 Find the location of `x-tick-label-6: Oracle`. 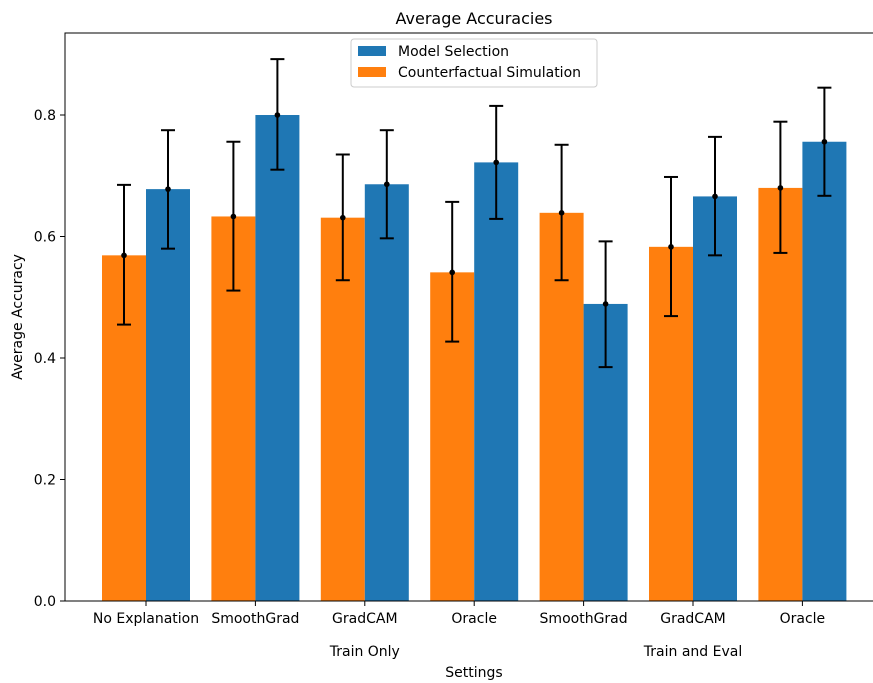

x-tick-label-6: Oracle is located at coordinates (803, 619).